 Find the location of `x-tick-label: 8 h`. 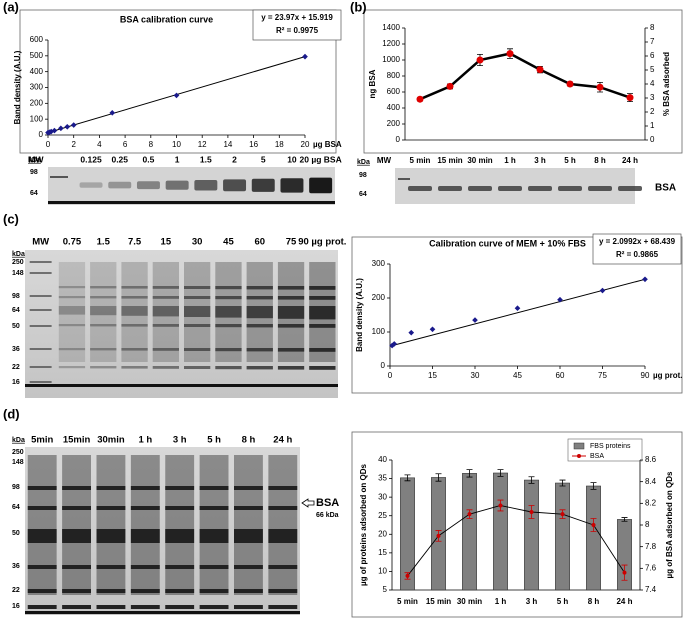

x-tick-label: 8 h is located at coordinates (594, 601).